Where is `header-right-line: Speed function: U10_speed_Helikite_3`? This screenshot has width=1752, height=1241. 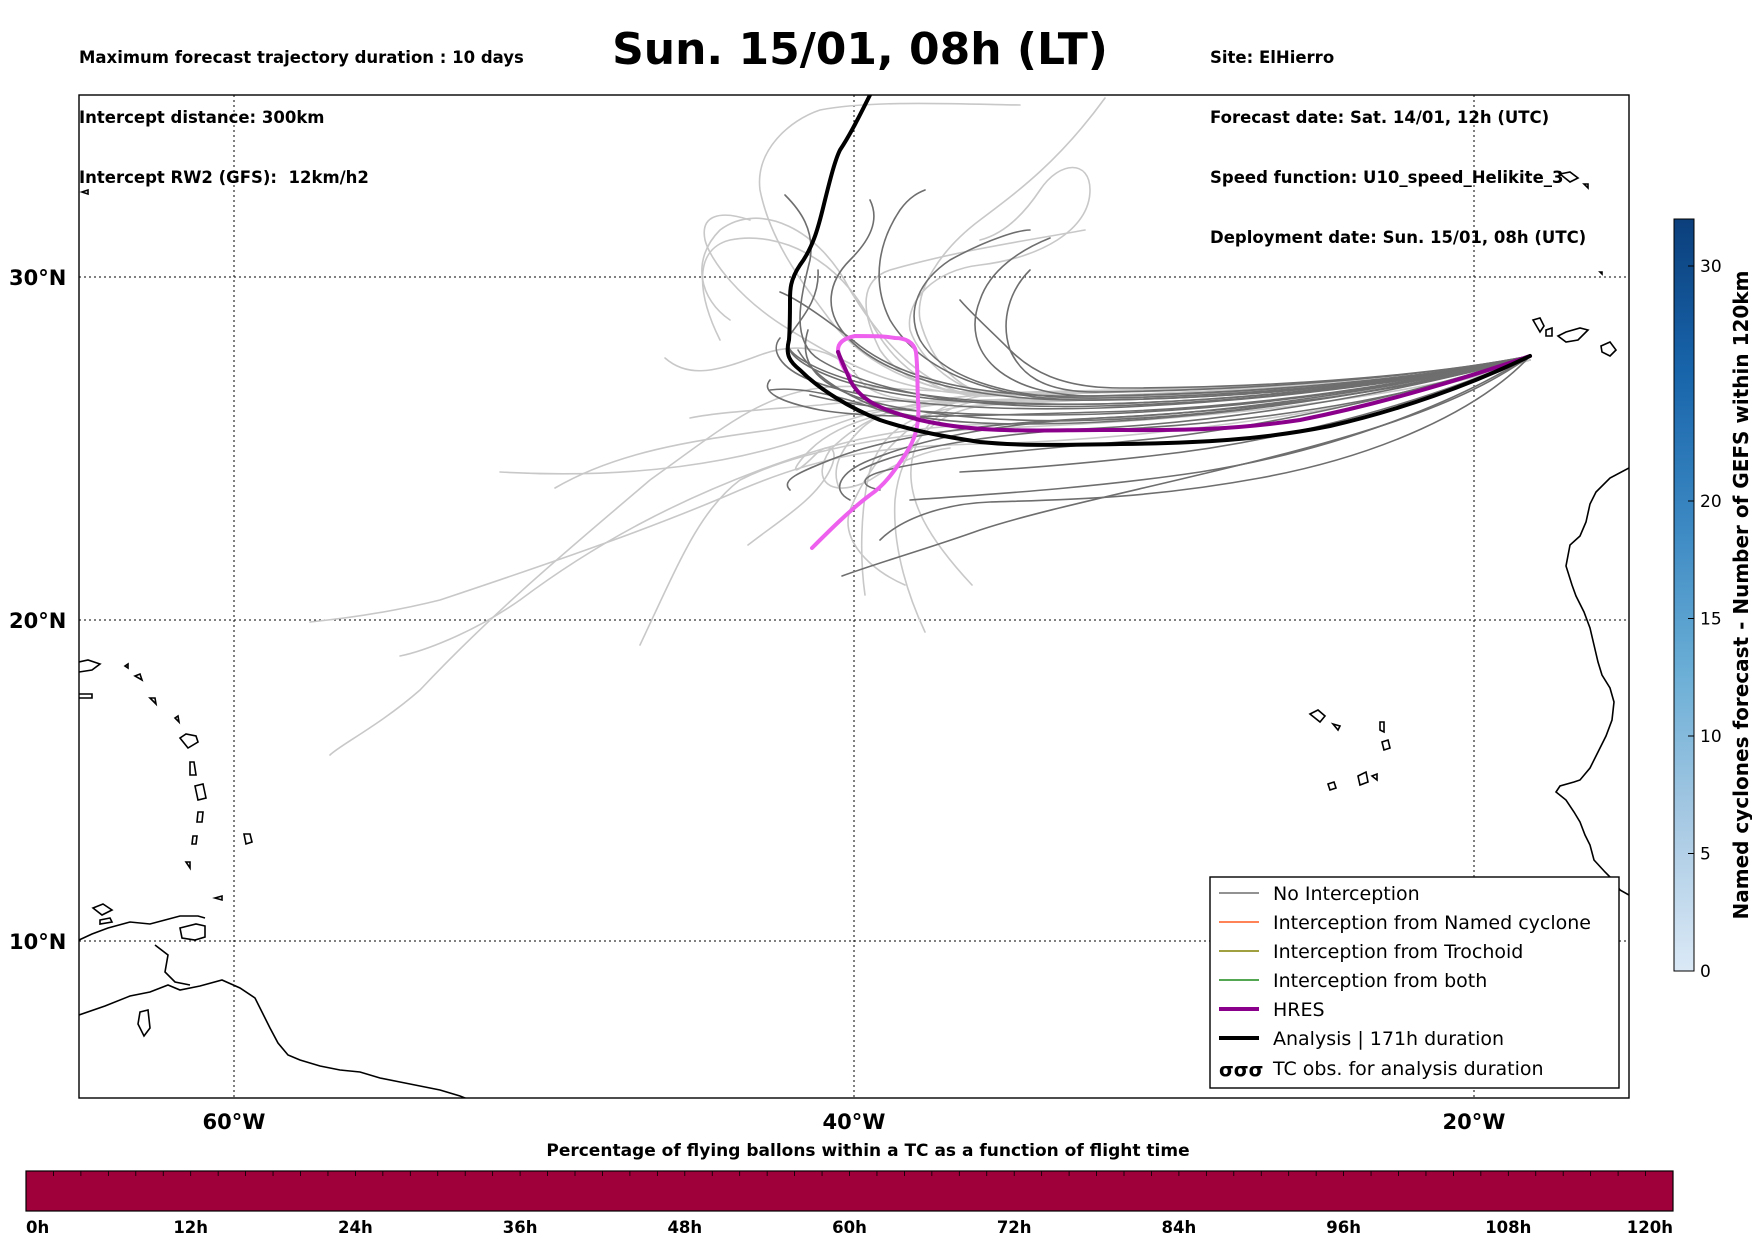
header-right-line: Speed function: U10_speed_Helikite_3 is located at coordinates (1387, 177).